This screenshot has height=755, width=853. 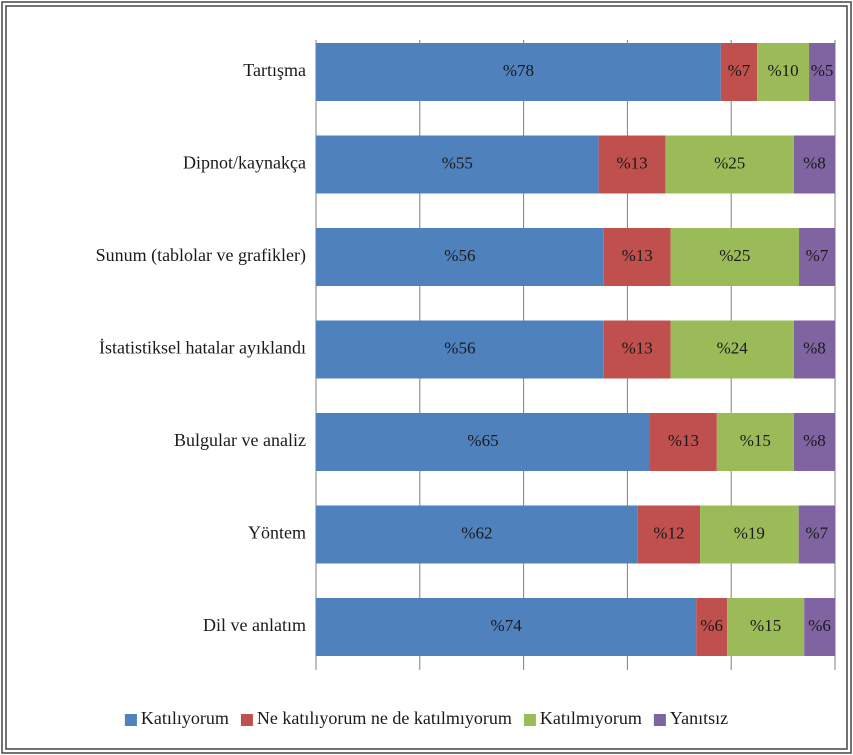 I want to click on y-tick-label: Bulgular ve analiz, so click(x=240, y=440).